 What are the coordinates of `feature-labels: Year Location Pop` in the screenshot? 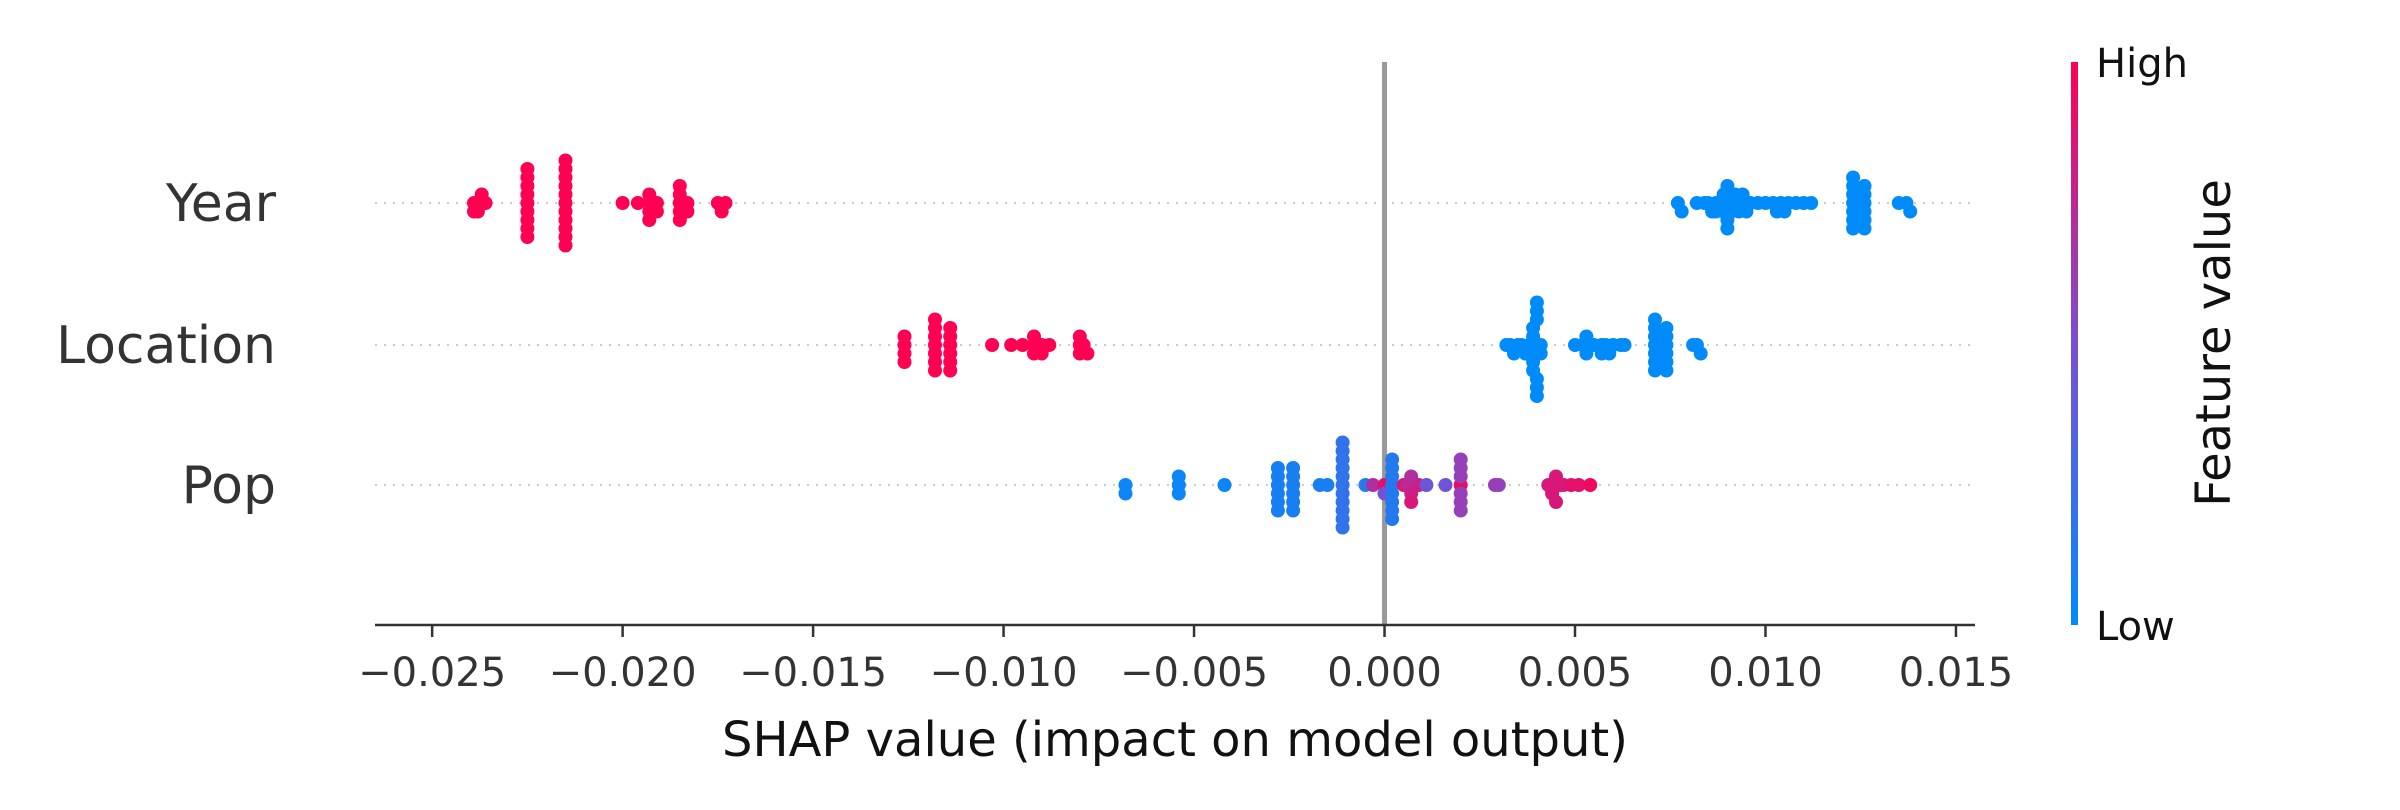 It's located at (166, 345).